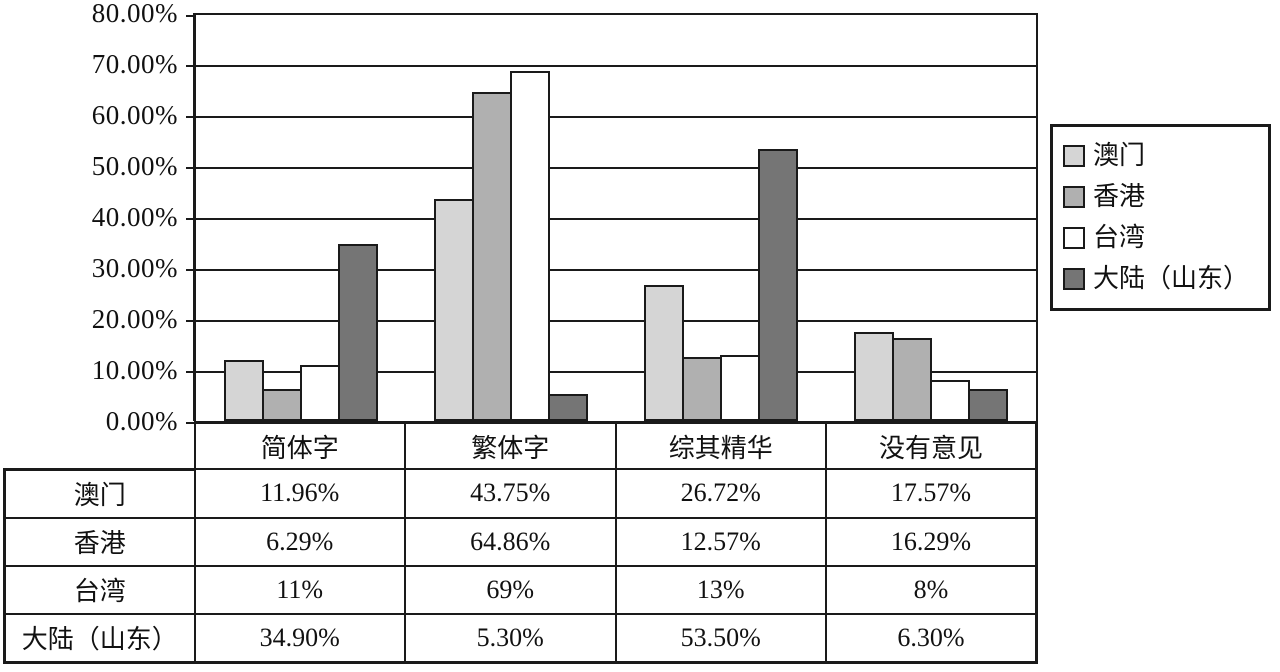 Image resolution: width=1280 pixels, height=672 pixels. Describe the element at coordinates (510, 589) in the screenshot. I see `value-cell: 69%` at that location.